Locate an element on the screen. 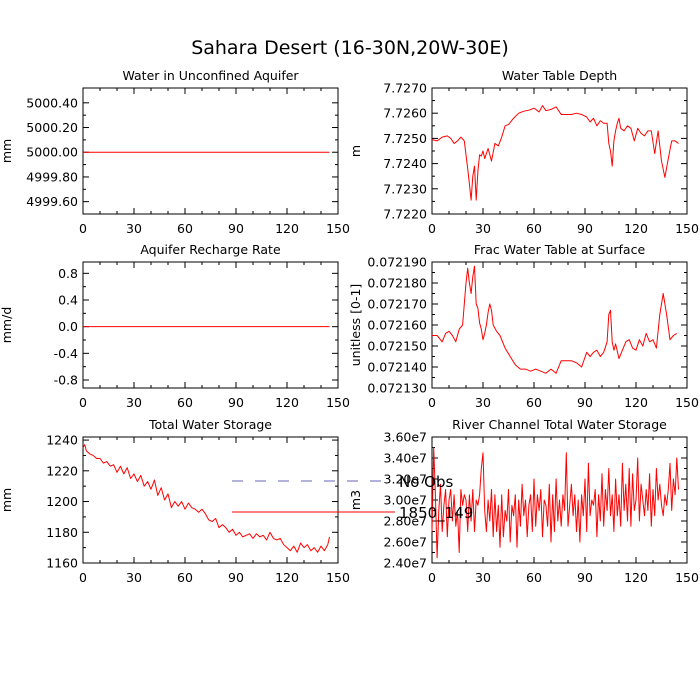 The width and height of the screenshot is (700, 700). legend-label-model: 1850_149 is located at coordinates (436, 513).